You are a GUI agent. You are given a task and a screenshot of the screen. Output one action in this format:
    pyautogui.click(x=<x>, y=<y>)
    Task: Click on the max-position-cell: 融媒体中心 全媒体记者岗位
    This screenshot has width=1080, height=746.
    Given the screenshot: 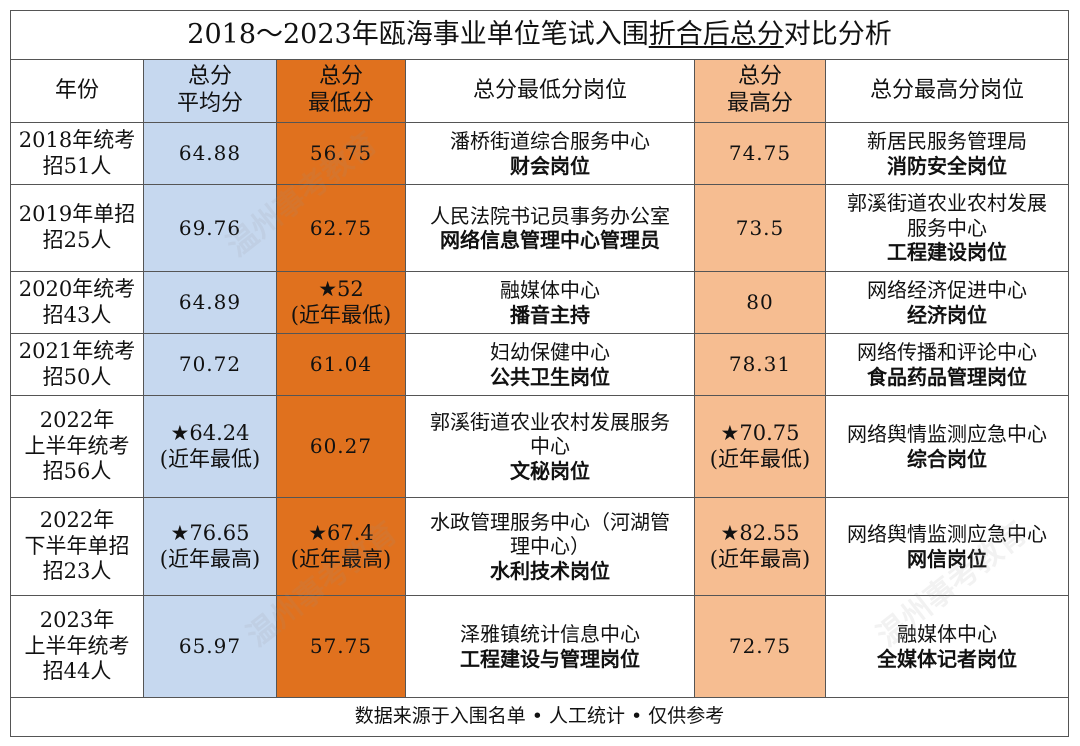 What is the action you would take?
    pyautogui.click(x=947, y=646)
    